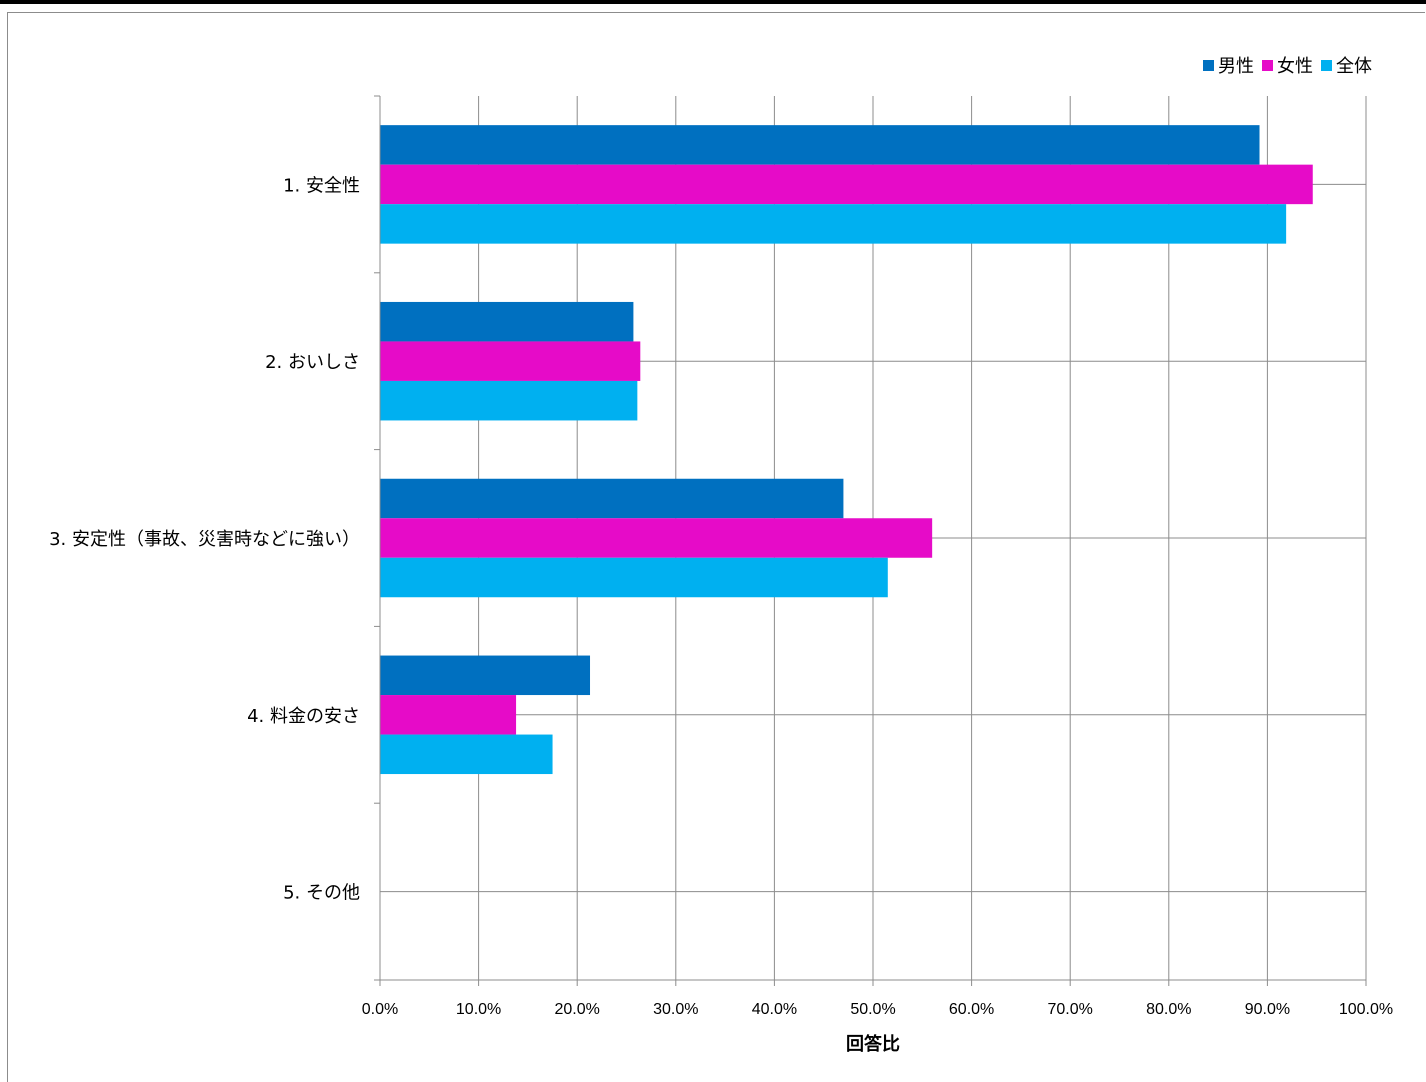 Image resolution: width=1426 pixels, height=1082 pixels. Describe the element at coordinates (1267, 65) in the screenshot. I see `legend-swatch-female` at that location.